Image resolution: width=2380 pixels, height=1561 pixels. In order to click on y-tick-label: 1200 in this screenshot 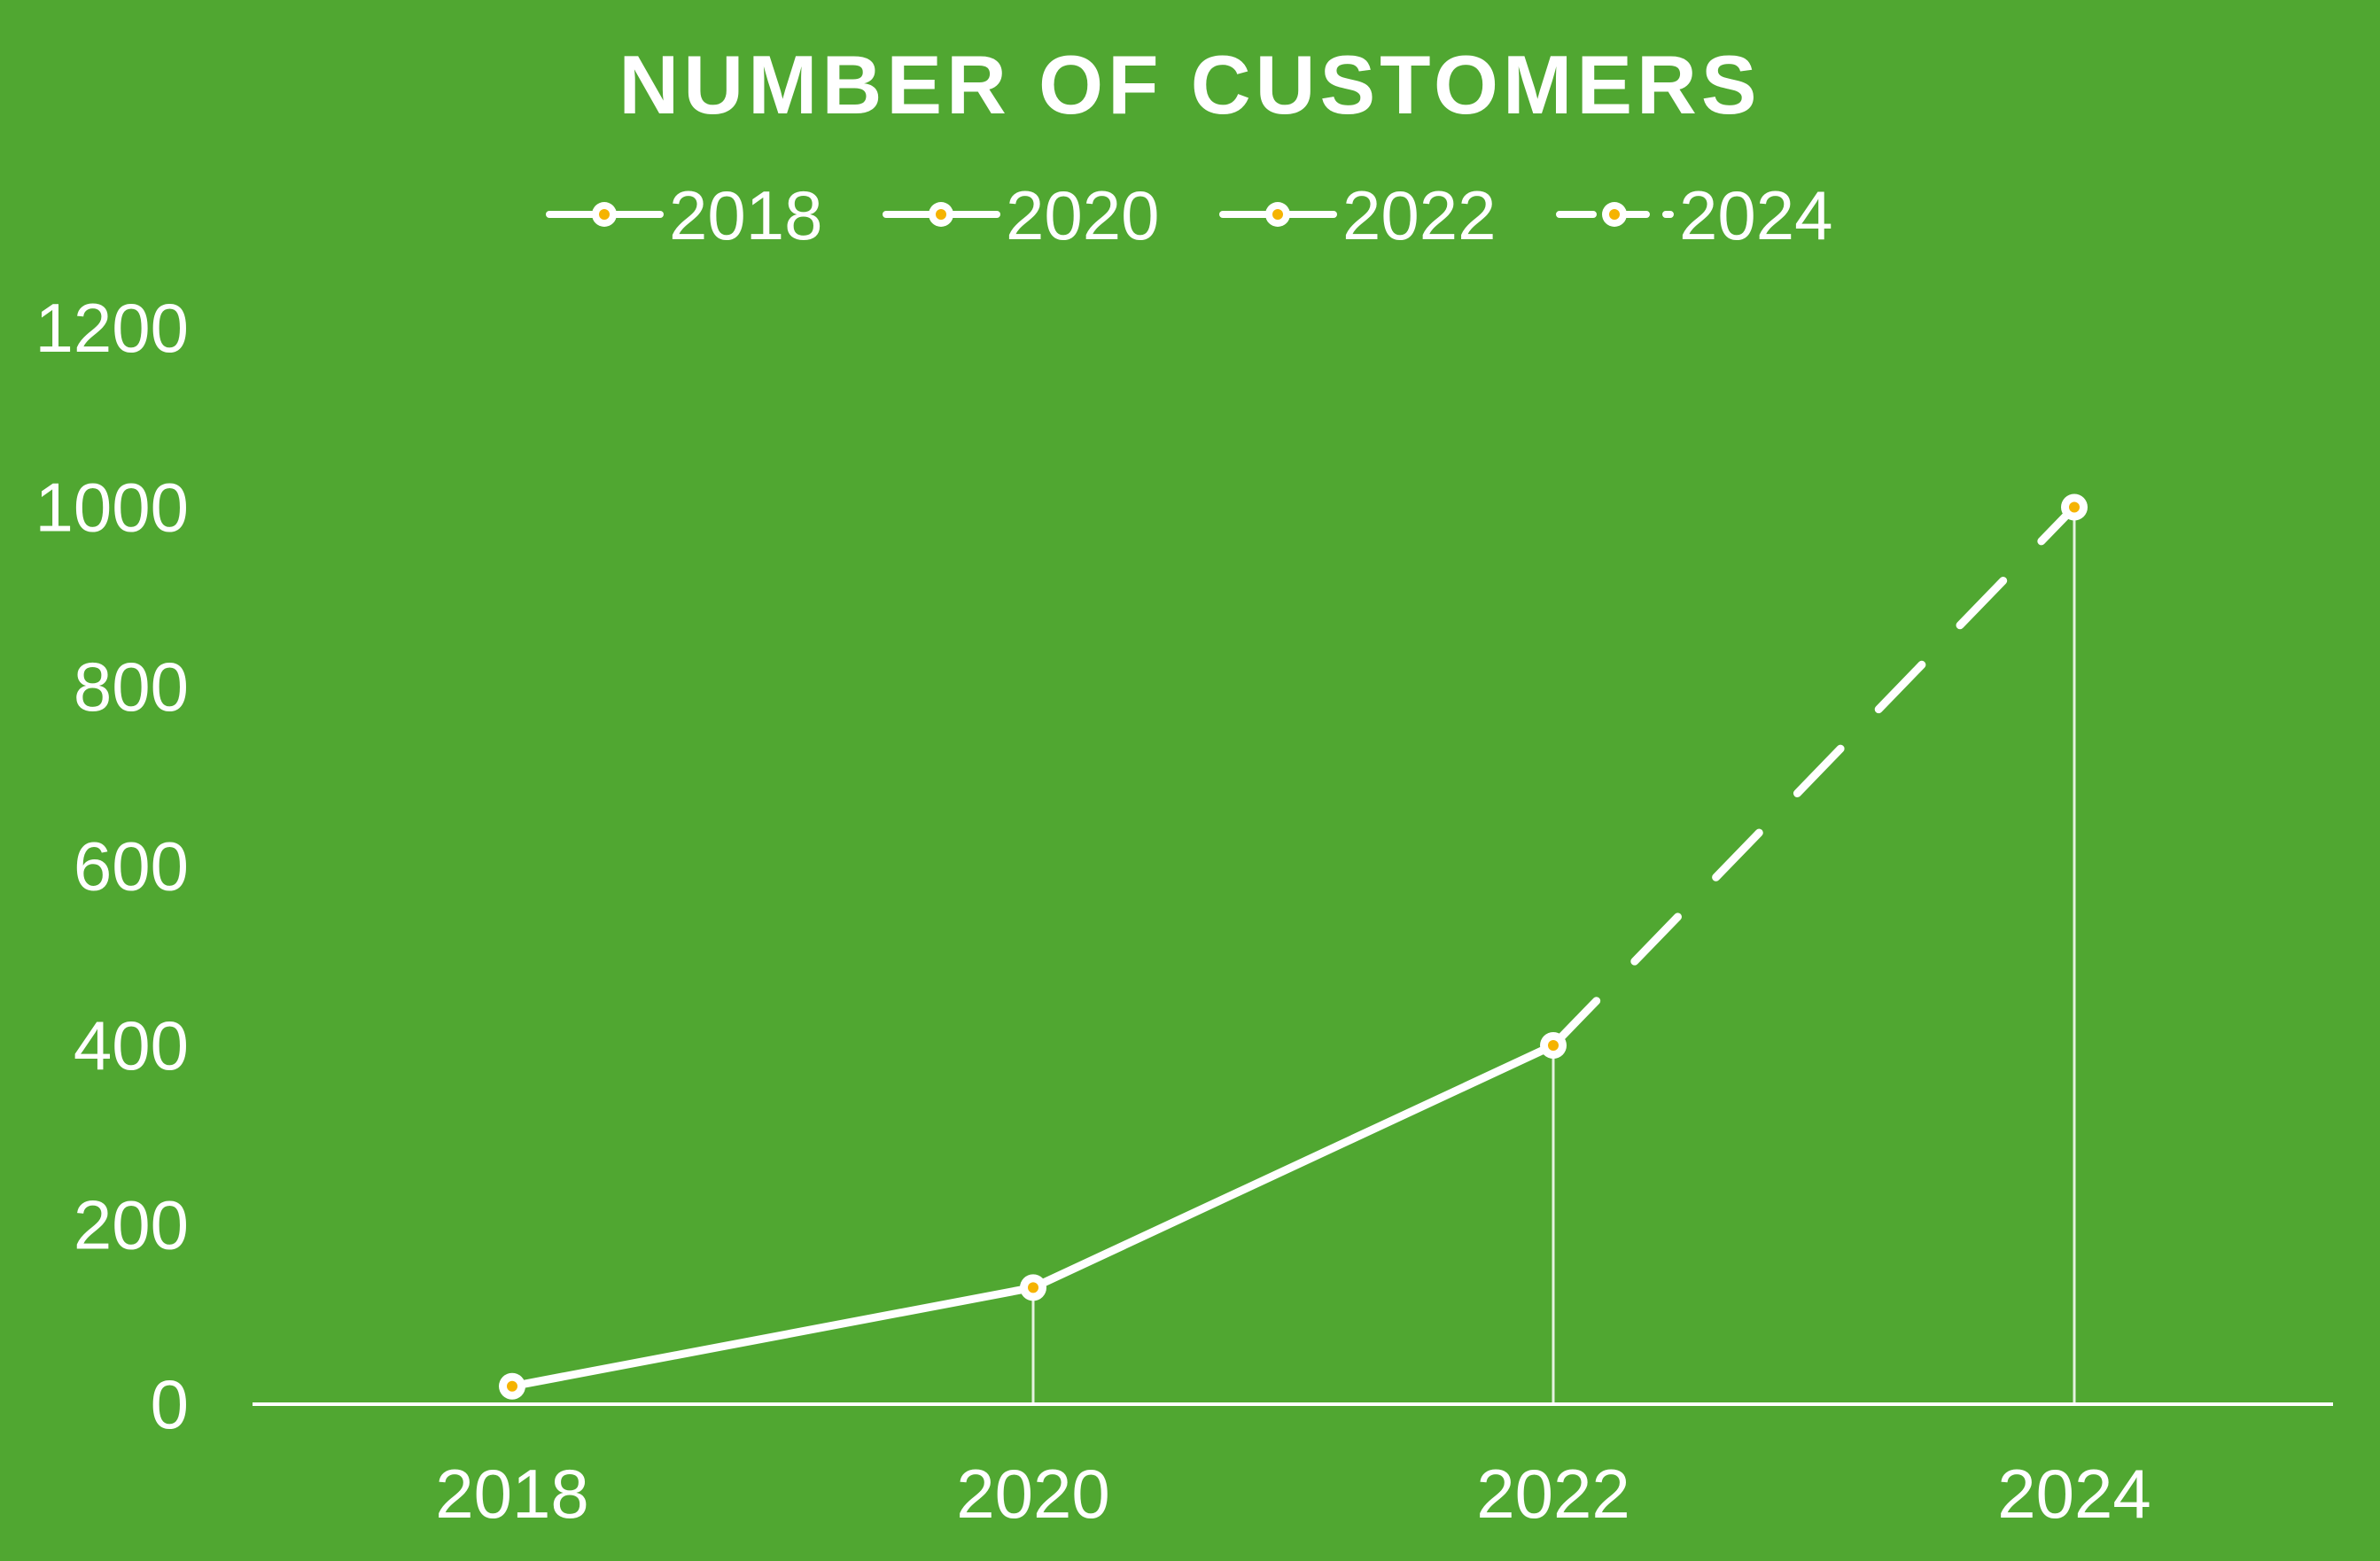, I will do `click(112, 328)`.